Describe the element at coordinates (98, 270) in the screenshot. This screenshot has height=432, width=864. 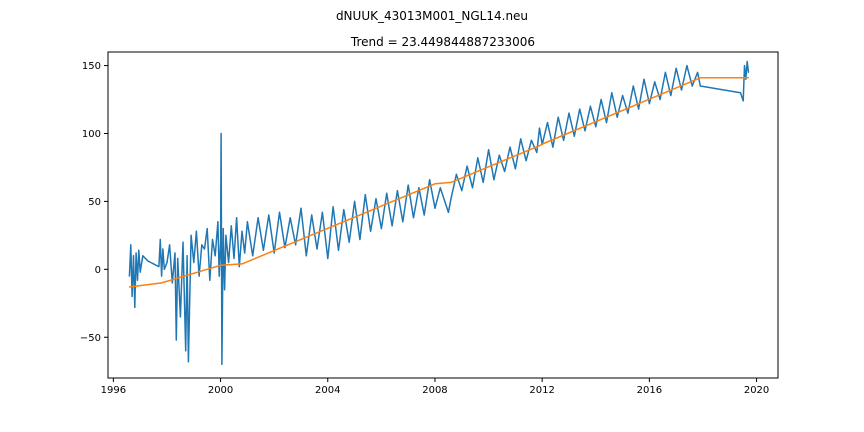
I see `y-tick-label: 0` at that location.